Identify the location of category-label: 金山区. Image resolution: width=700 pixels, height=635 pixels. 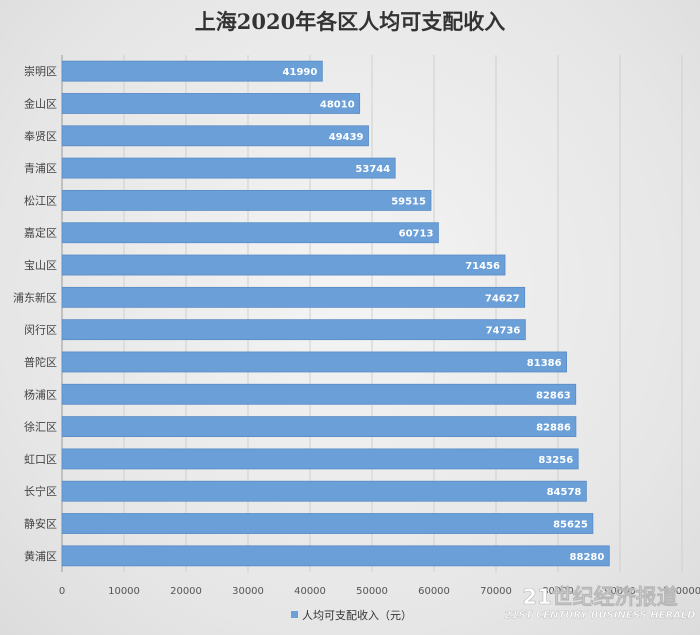
(40, 103).